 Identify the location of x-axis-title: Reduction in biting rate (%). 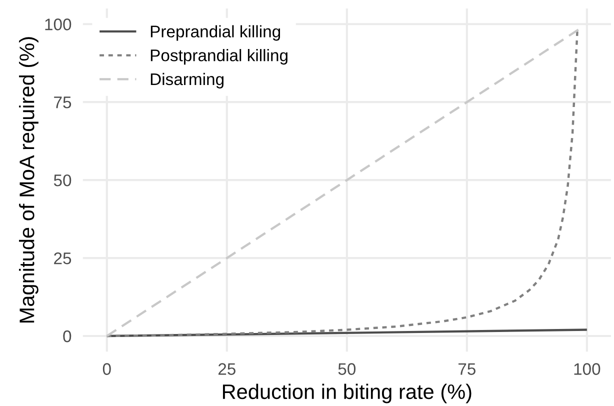
(347, 394).